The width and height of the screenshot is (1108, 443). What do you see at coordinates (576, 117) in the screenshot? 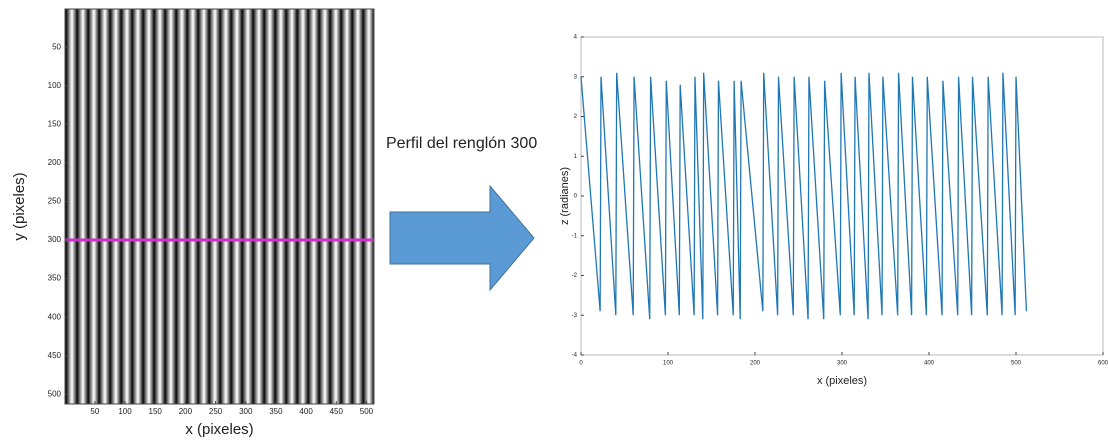
I see `y-tick-label: 2` at bounding box center [576, 117].